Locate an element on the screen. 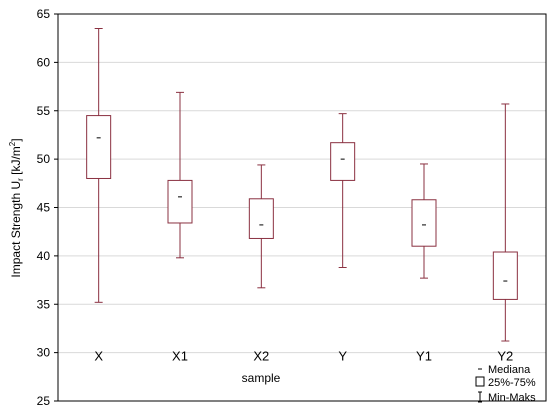  box-marker-icon is located at coordinates (480, 381).